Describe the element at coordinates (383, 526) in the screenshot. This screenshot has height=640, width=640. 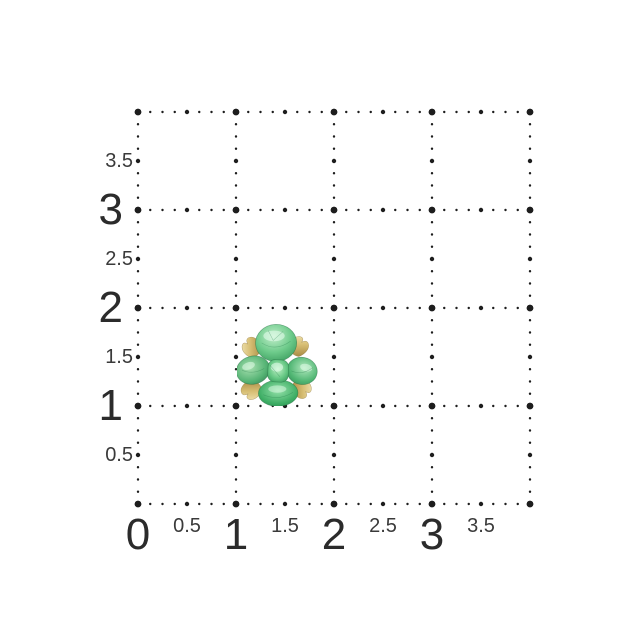
I see `x-axis-label-2.5: 2.5` at that location.